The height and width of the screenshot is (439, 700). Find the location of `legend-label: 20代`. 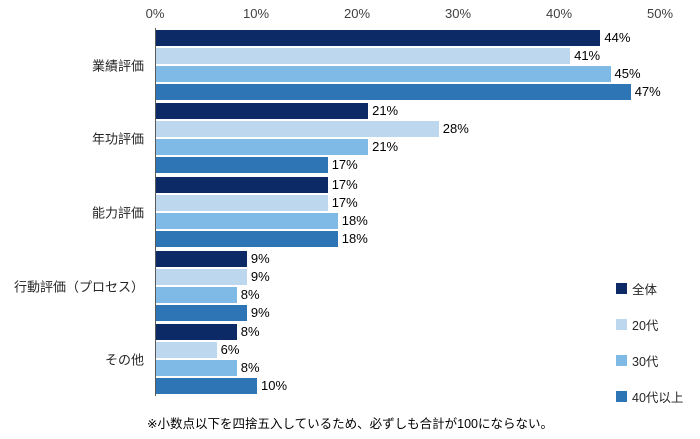

legend-label: 20代 is located at coordinates (645, 326).